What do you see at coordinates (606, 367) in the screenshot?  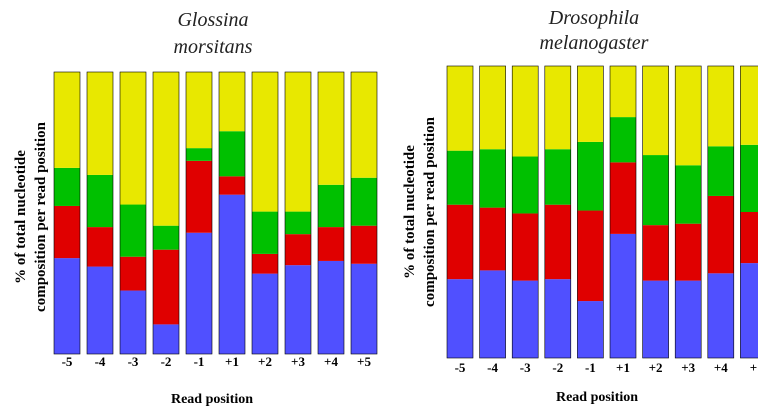 I see `x-tick-labels: -5 -4 -3 -2 -1 +1 +2 +3 +4 +` at bounding box center [606, 367].